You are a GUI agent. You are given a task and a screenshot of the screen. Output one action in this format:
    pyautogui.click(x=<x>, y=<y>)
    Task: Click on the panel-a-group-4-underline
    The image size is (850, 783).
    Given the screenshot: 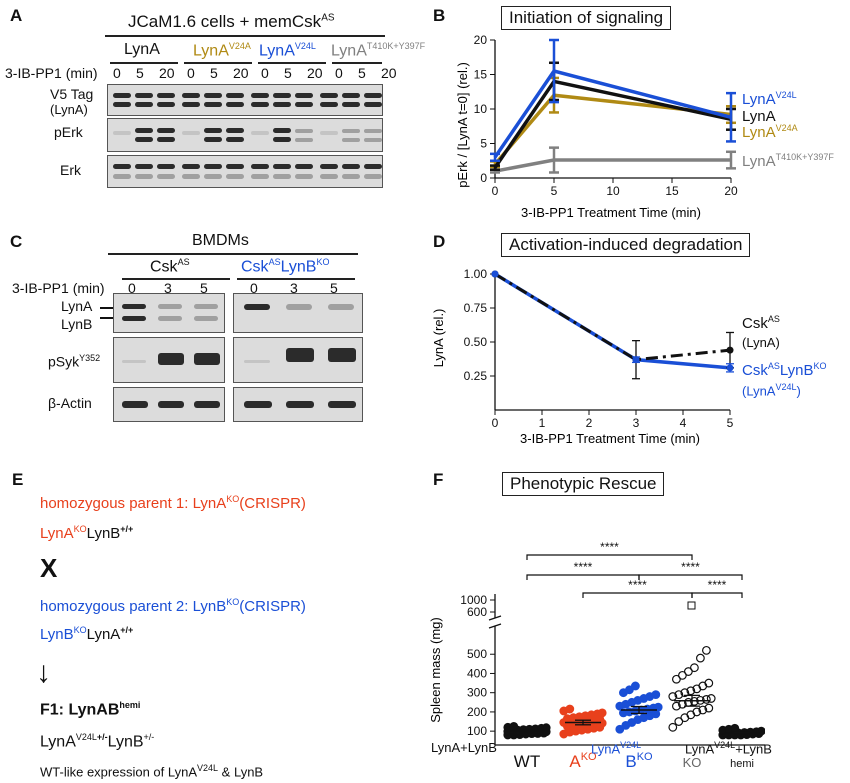 What is the action you would take?
    pyautogui.click(x=357, y=63)
    